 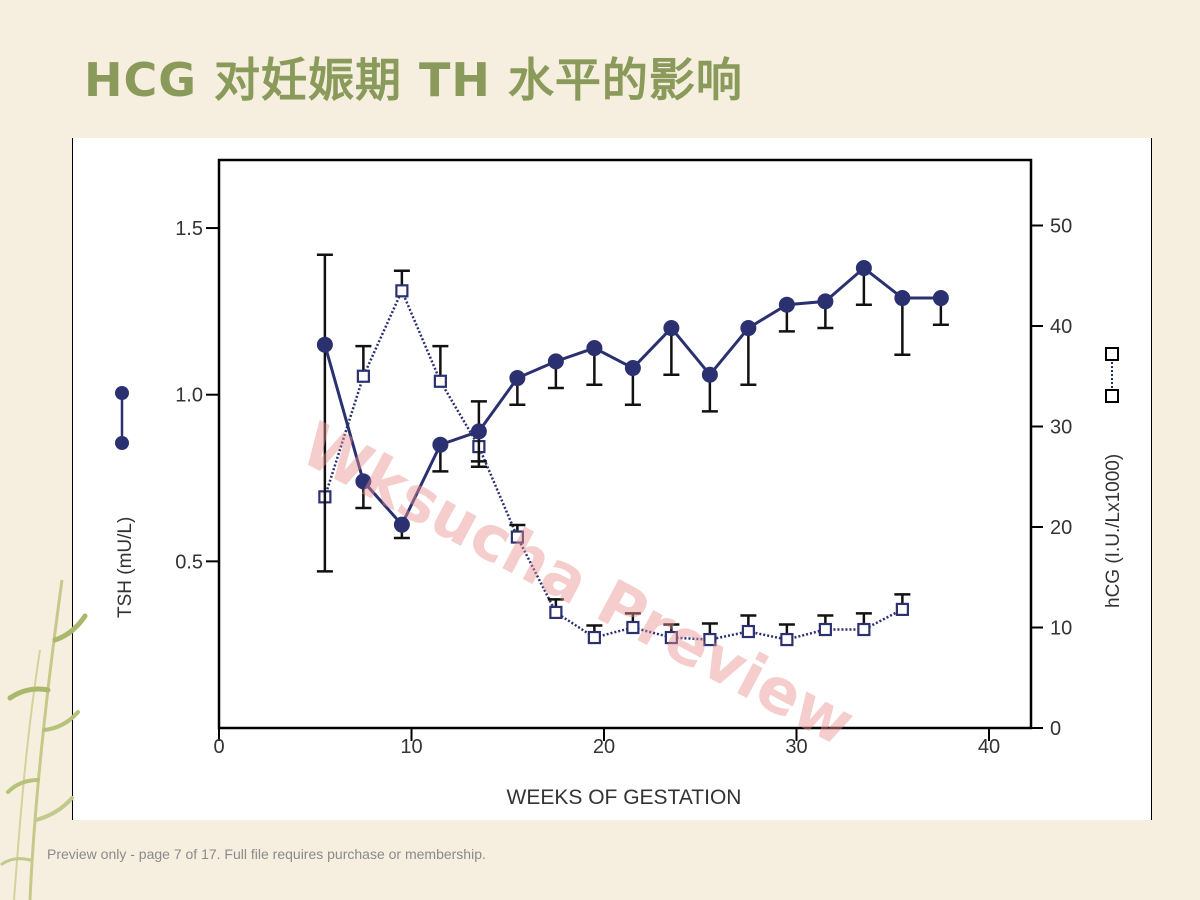 I want to click on y-right-axis-label-group: hCG (I.U./Lx1000), so click(x=1113, y=531).